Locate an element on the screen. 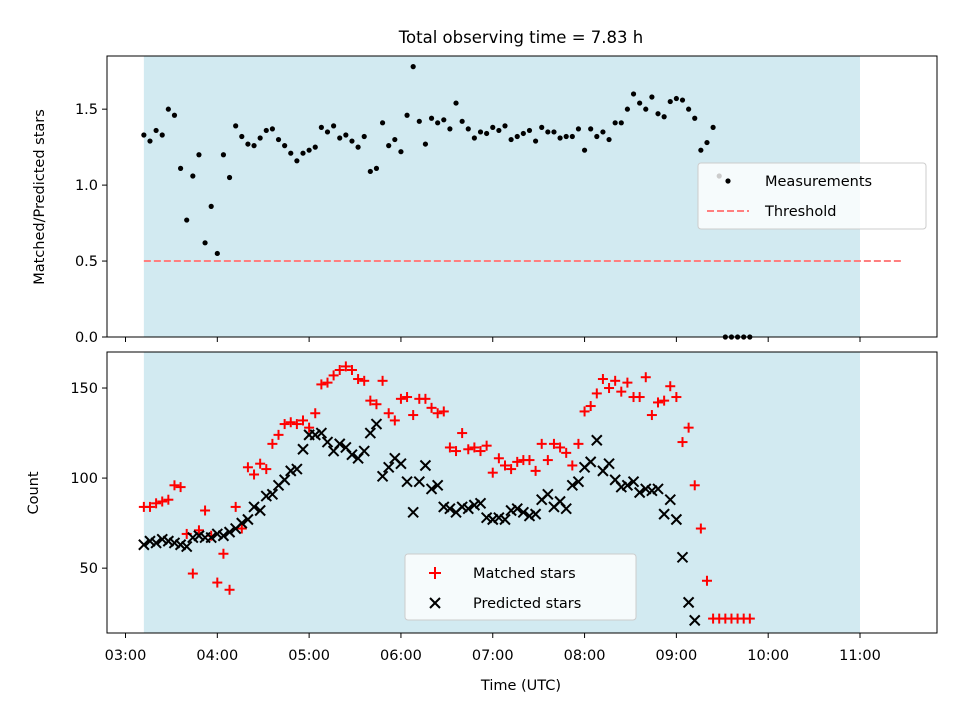  legend-label-matched: Matched stars is located at coordinates (524, 574).